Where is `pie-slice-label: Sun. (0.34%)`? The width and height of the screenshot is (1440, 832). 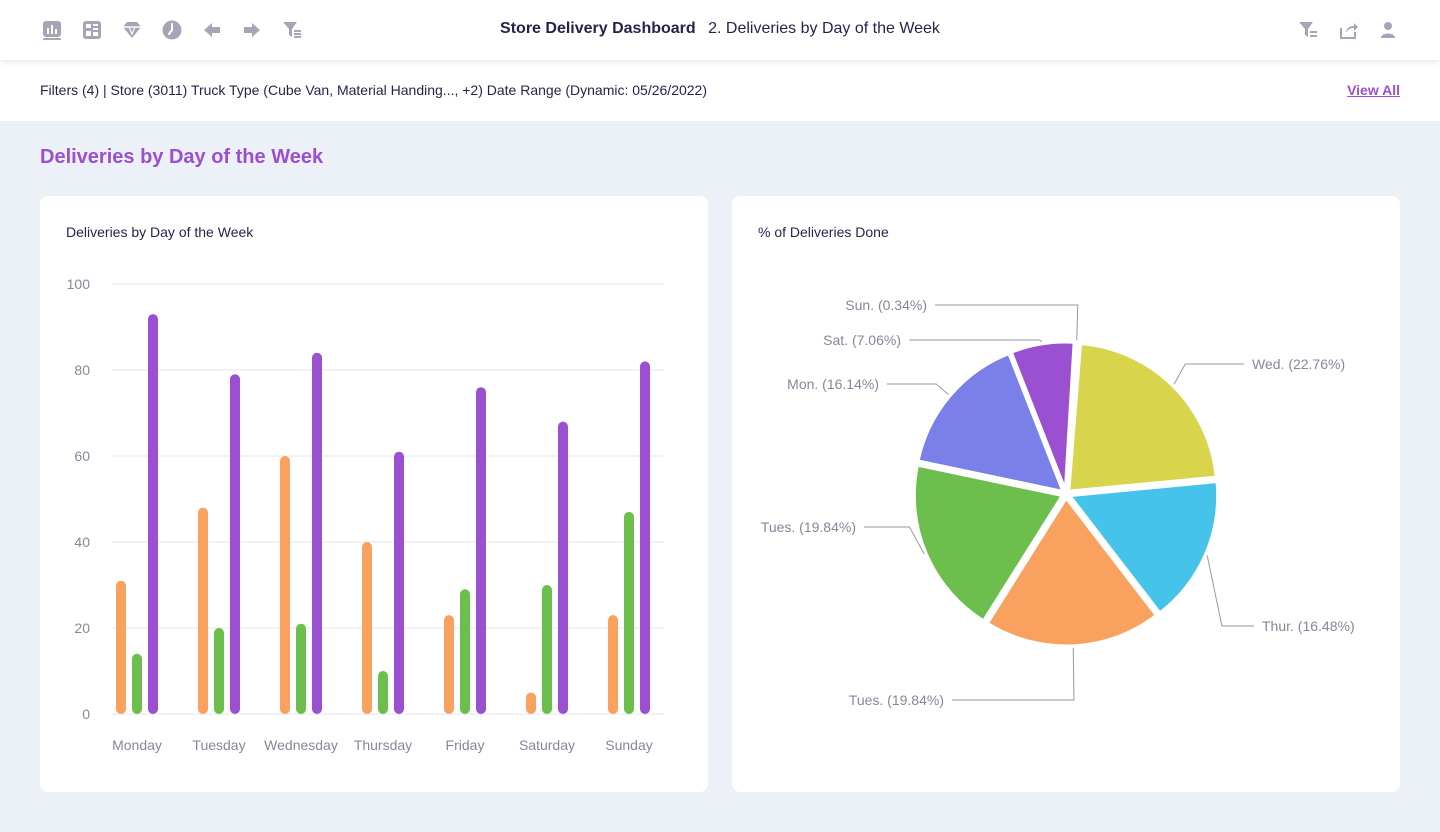 pie-slice-label: Sun. (0.34%) is located at coordinates (886, 305).